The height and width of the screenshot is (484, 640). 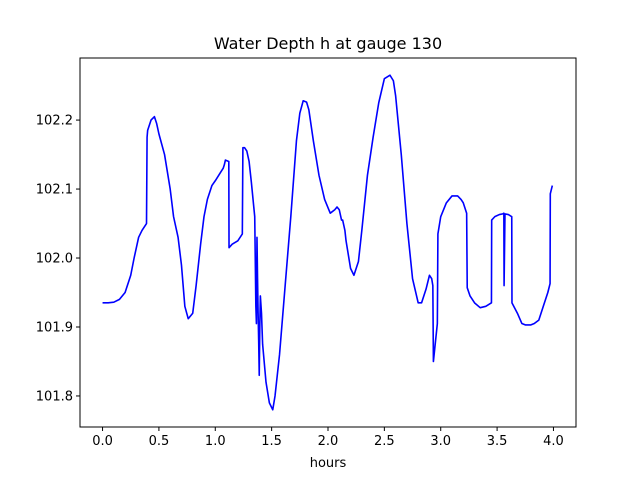 I want to click on y-tick-label: 102.0, so click(x=54, y=259).